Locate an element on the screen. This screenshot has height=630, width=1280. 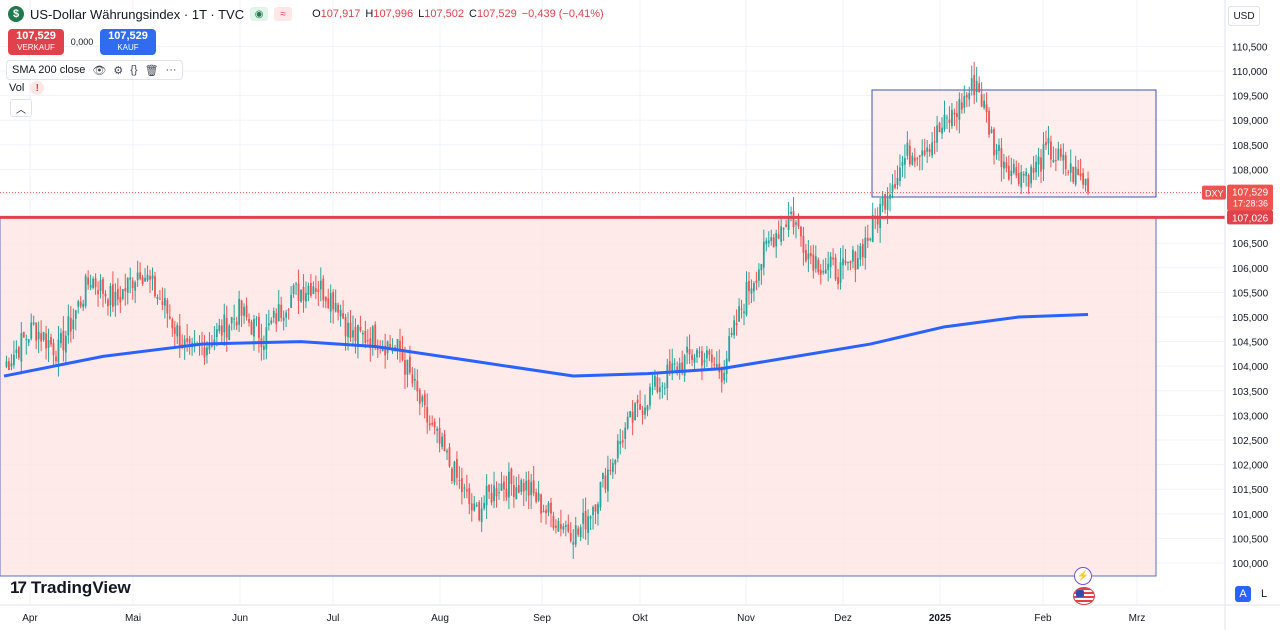
level-price-label: 107,026 is located at coordinates (1250, 218).